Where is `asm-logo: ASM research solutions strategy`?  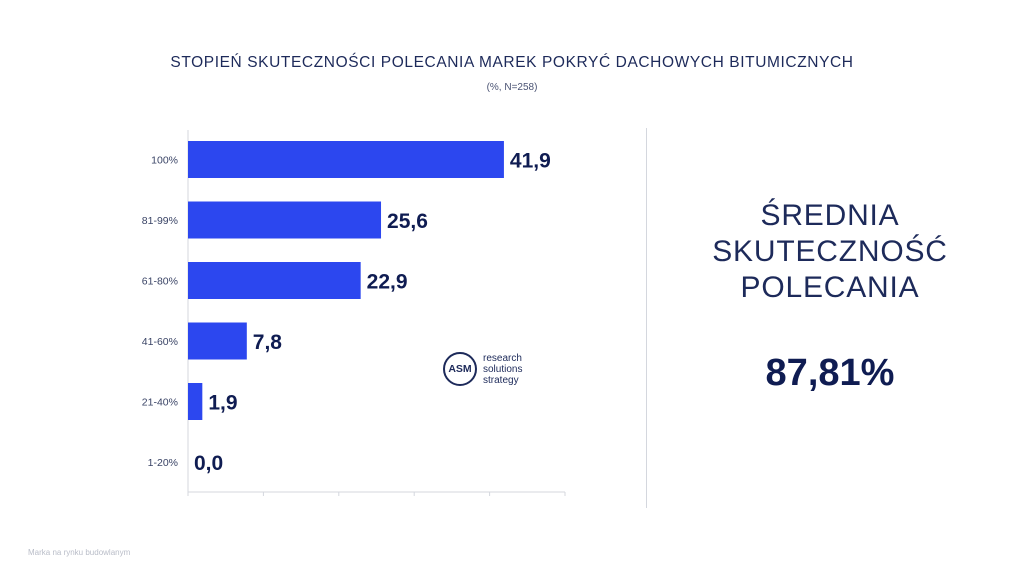
asm-logo: ASM research solutions strategy is located at coordinates (482, 369).